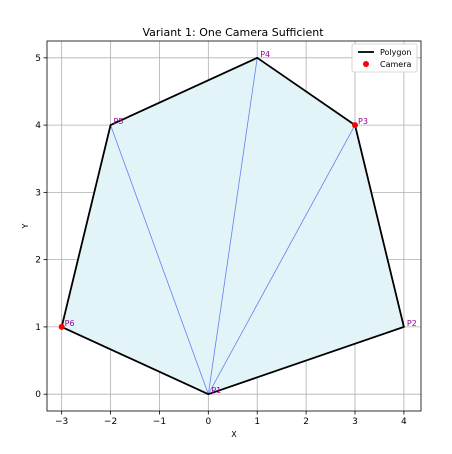  I want to click on vertex-label-p2: P2, so click(412, 323).